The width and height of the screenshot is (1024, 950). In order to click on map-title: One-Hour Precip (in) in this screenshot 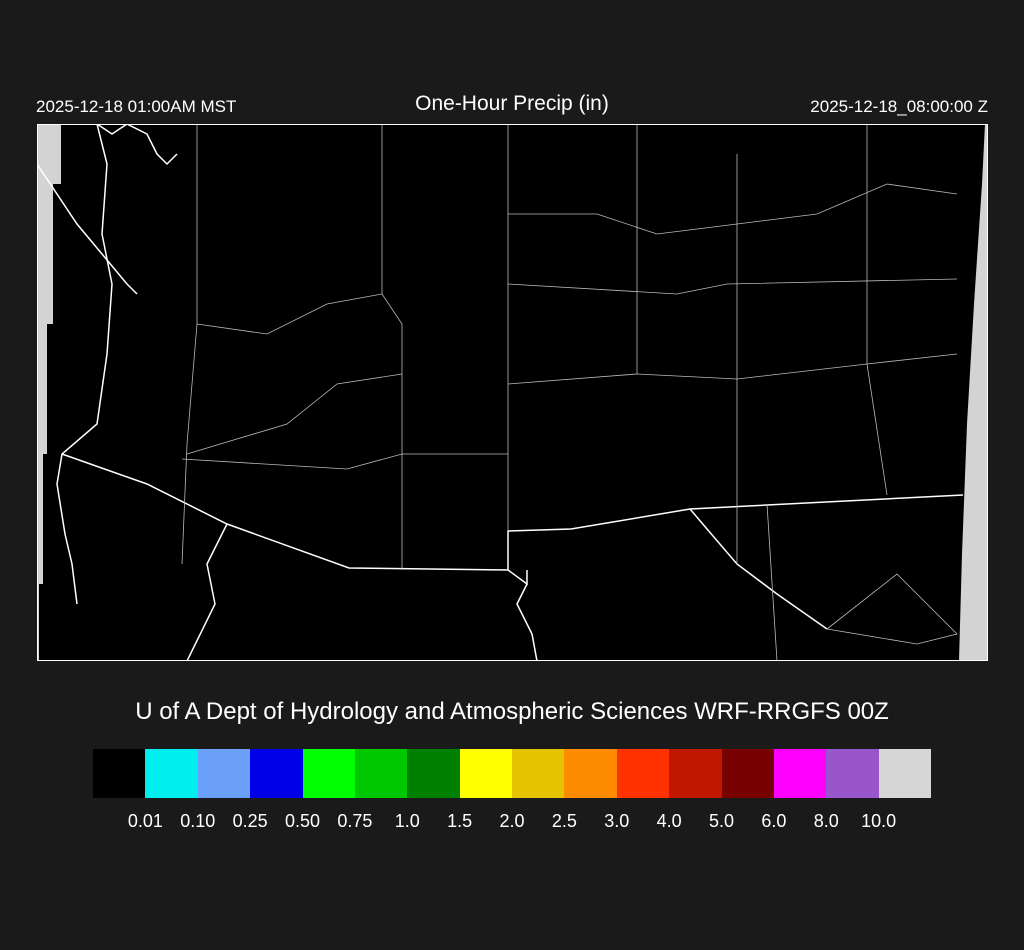, I will do `click(512, 103)`.